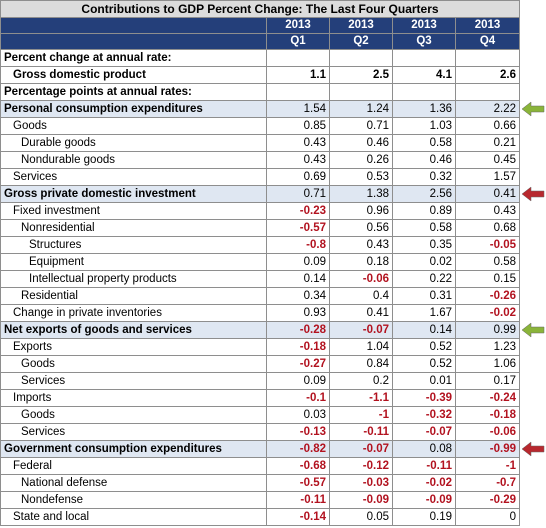  Describe the element at coordinates (424, 279) in the screenshot. I see `value-cell: 0.22` at that location.